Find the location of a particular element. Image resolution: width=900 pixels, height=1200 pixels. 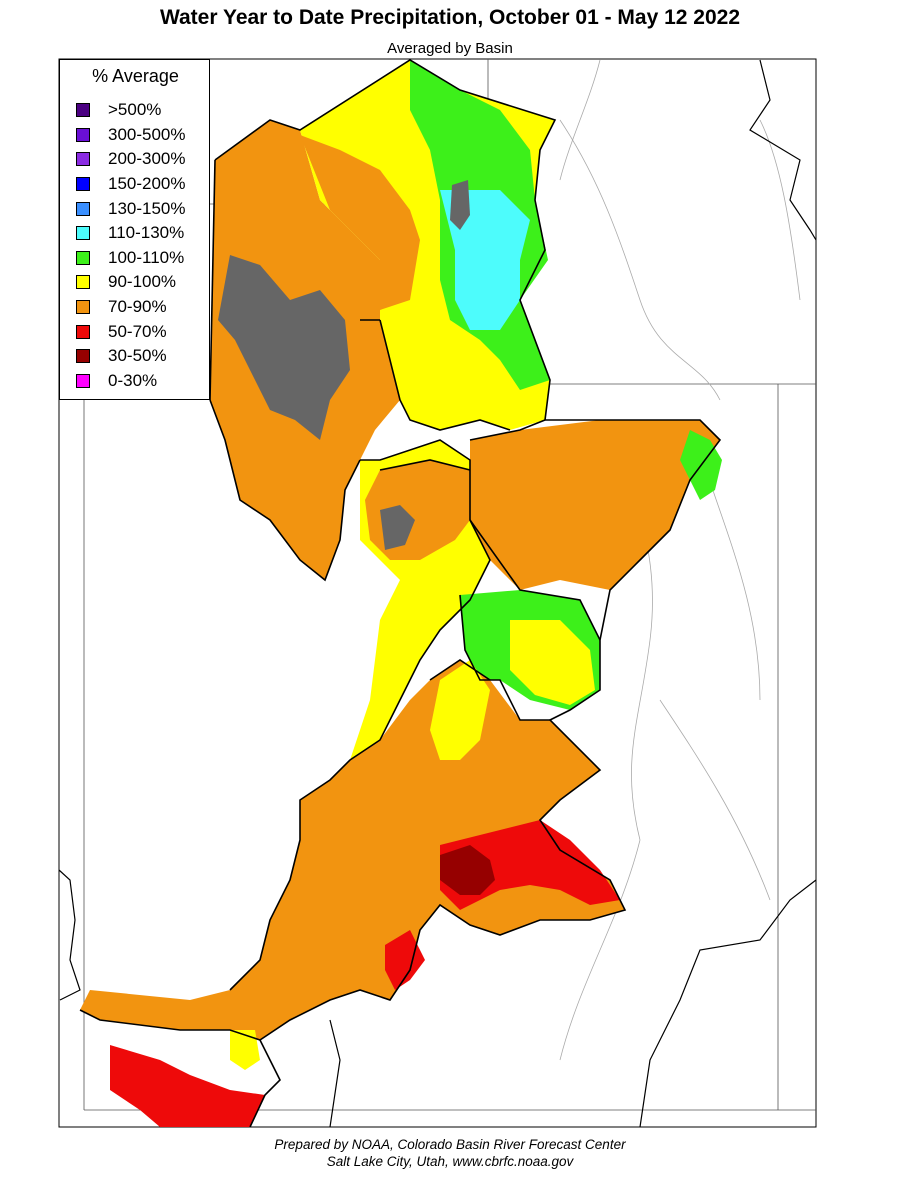

legend-item: 130-150% is located at coordinates (131, 208).